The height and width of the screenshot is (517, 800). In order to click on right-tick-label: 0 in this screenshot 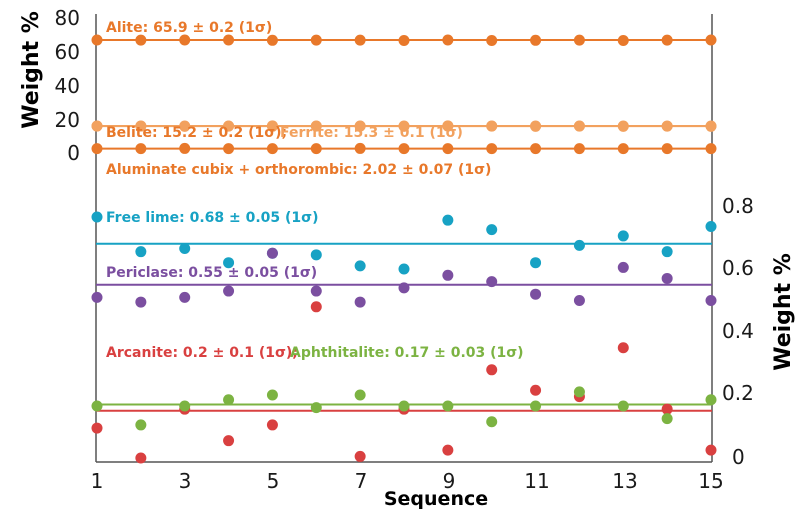, I will do `click(738, 457)`.